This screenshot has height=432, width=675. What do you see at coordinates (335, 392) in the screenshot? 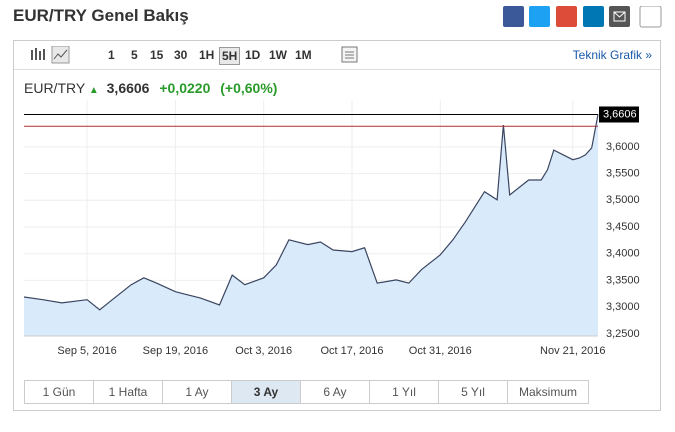
I see `range-button: 6 Ay` at bounding box center [335, 392].